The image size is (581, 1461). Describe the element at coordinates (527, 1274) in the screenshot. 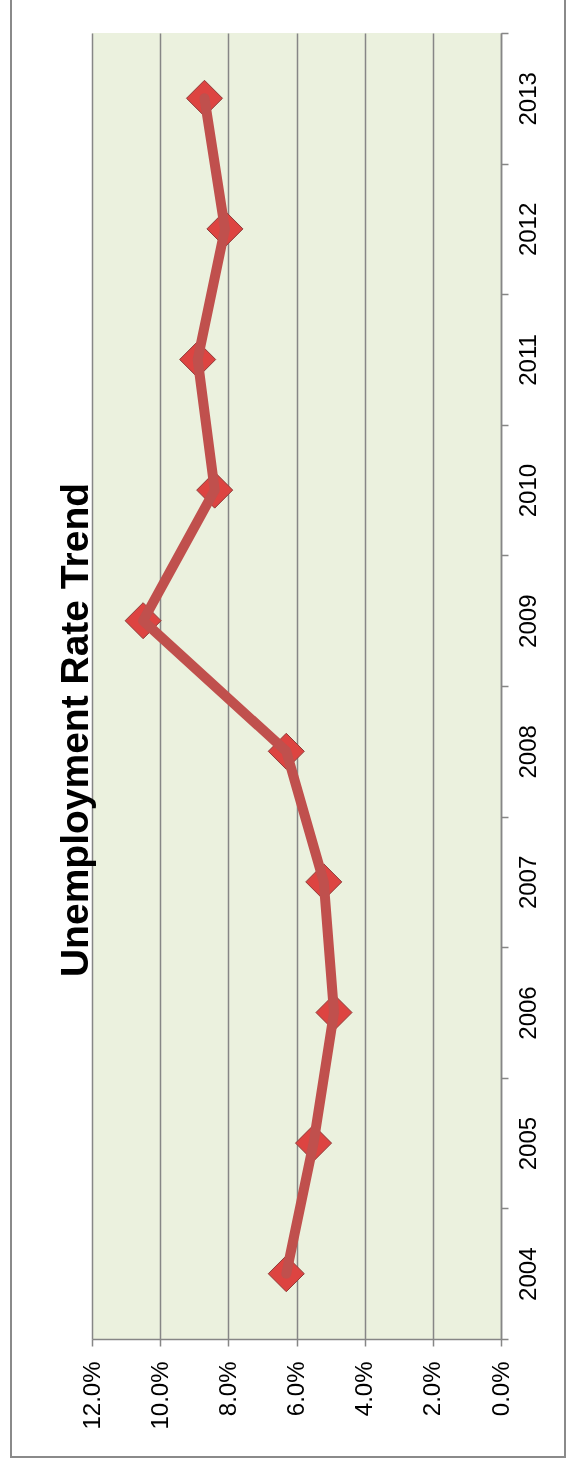

I see `y-tick-label: 2004` at that location.